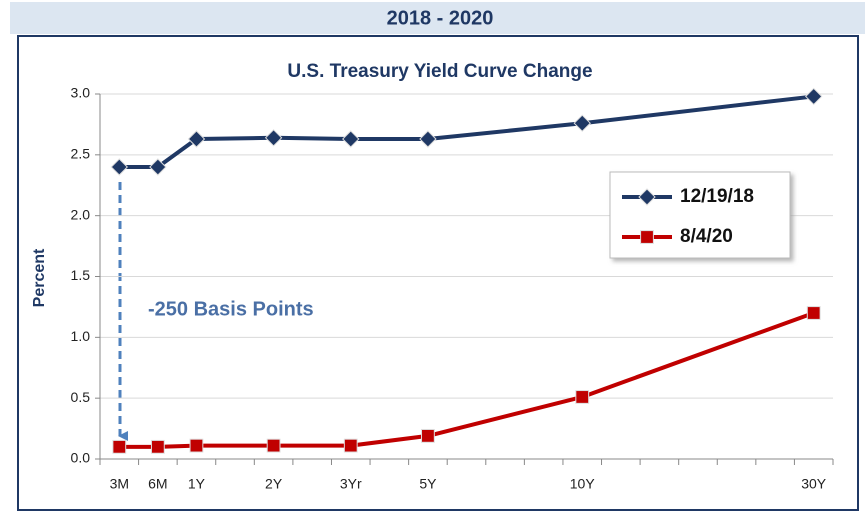 Image resolution: width=865 pixels, height=520 pixels. Describe the element at coordinates (81, 458) in the screenshot. I see `y-tick-label: 0.0` at that location.